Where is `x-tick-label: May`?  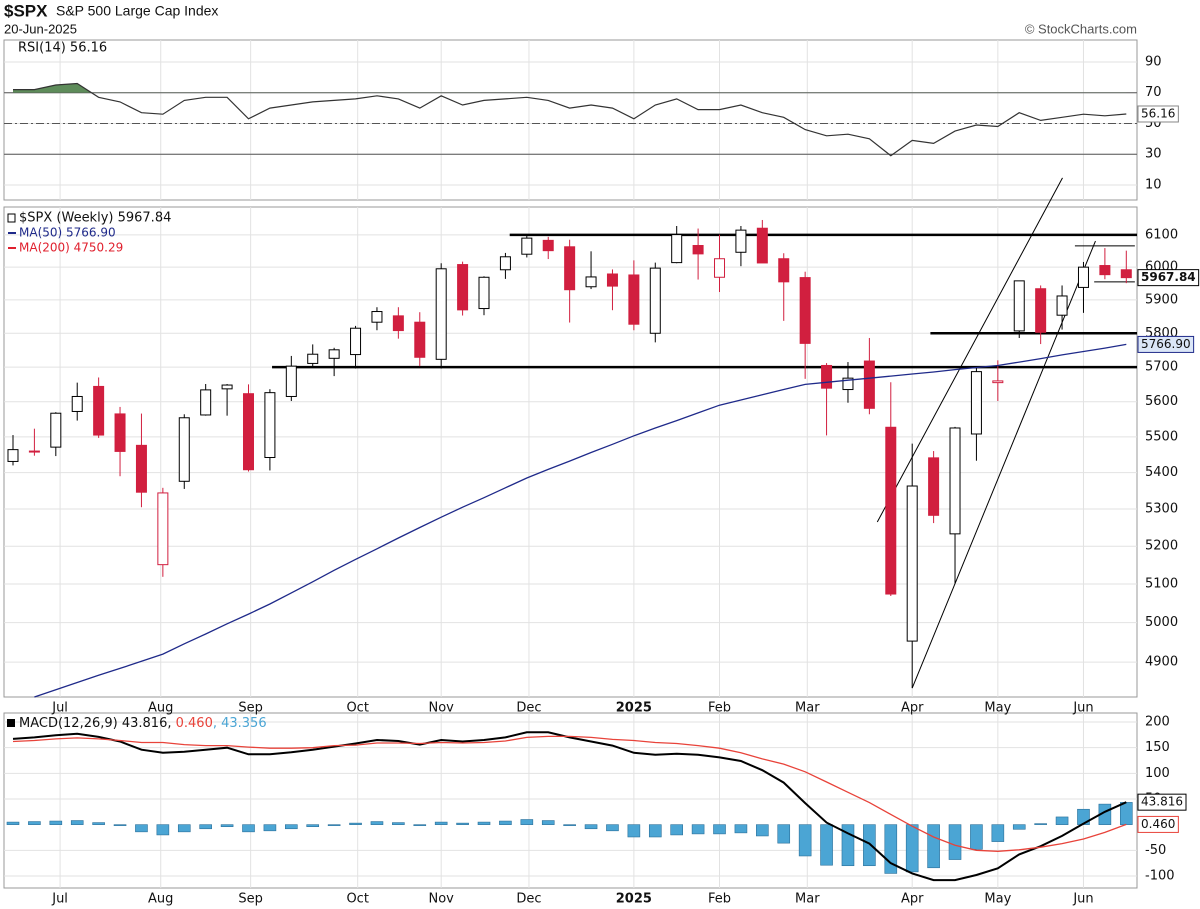 x-tick-label: May is located at coordinates (997, 708).